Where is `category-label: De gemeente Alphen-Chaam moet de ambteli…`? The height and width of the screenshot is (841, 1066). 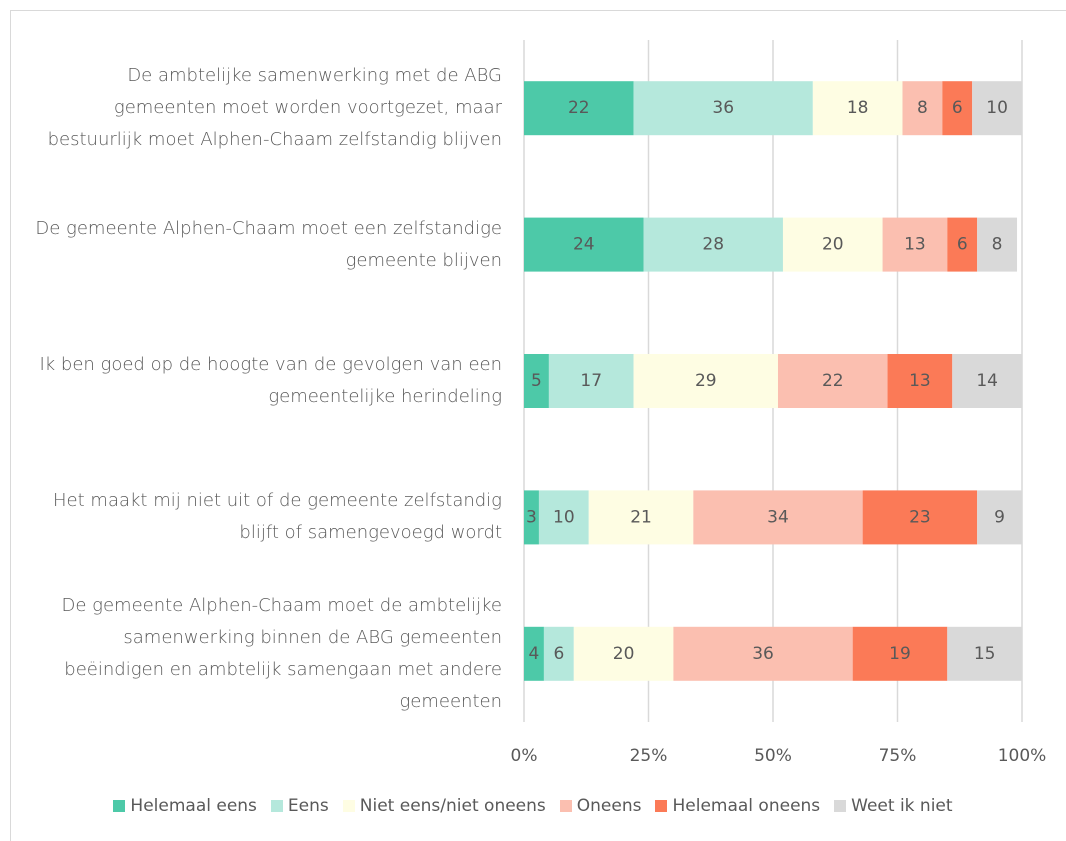
category-label: De gemeente Alphen-Chaam moet de ambteli… is located at coordinates (282, 653).